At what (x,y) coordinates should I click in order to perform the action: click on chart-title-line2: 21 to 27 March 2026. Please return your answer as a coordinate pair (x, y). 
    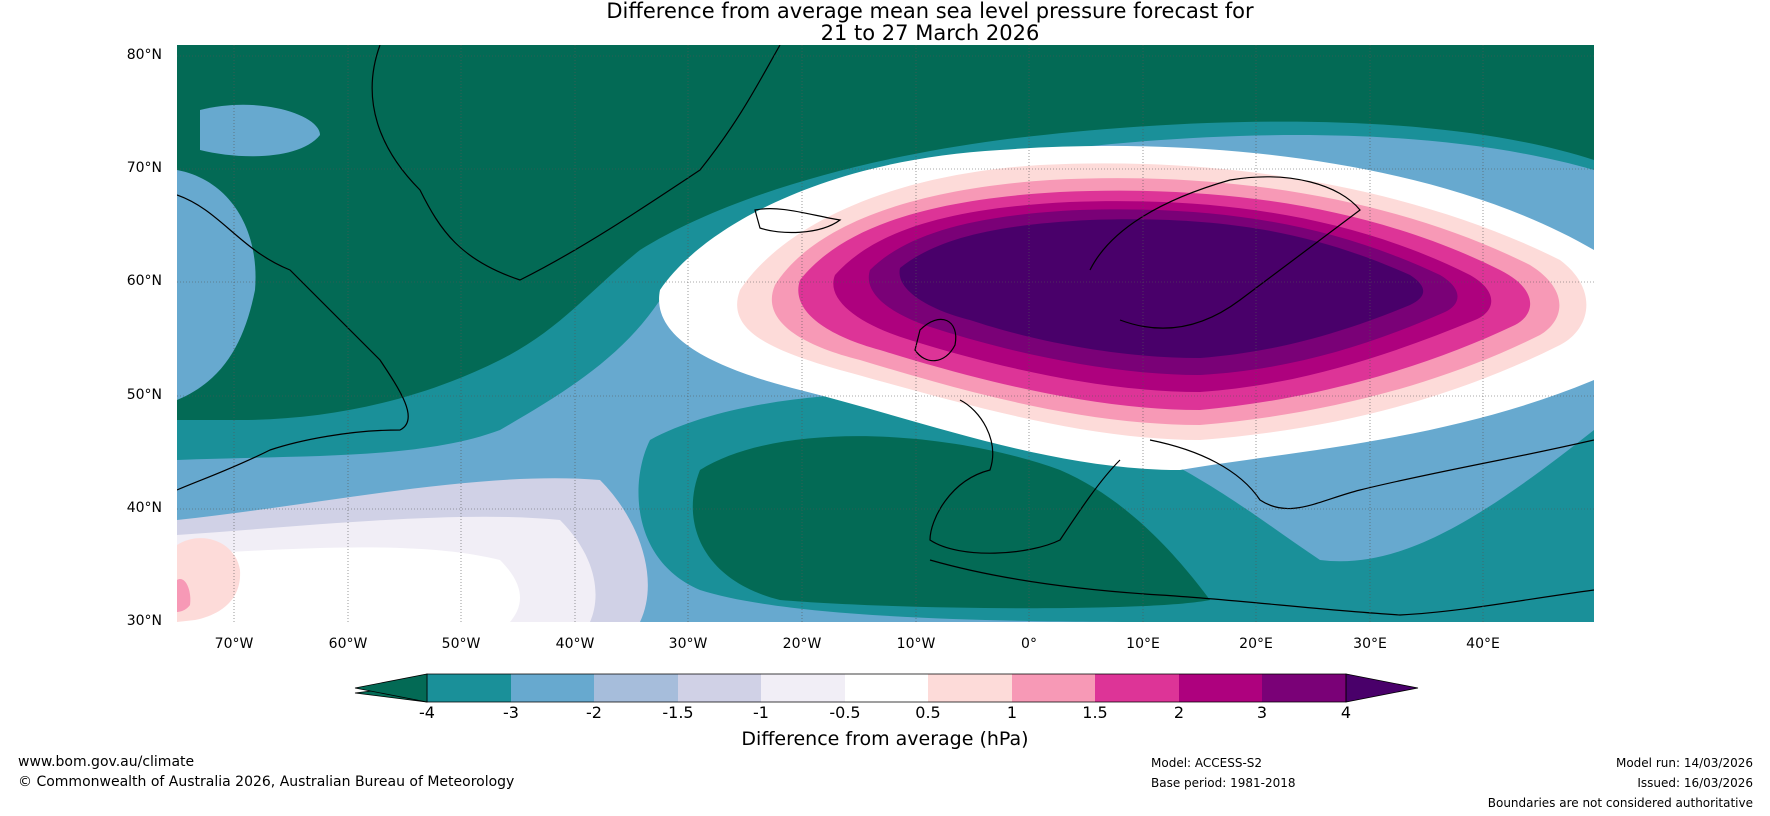
    Looking at the image, I should click on (930, 33).